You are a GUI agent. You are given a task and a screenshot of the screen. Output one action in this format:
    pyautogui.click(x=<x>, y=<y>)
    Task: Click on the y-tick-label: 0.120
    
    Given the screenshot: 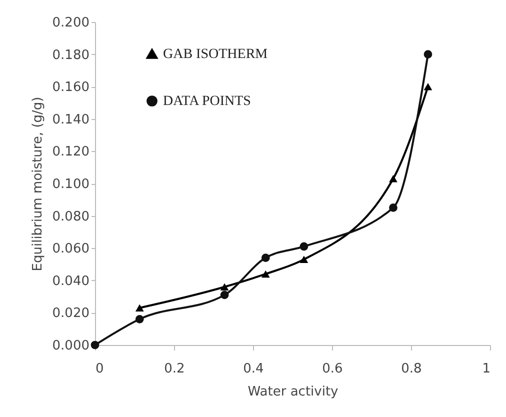 What is the action you would take?
    pyautogui.click(x=71, y=152)
    